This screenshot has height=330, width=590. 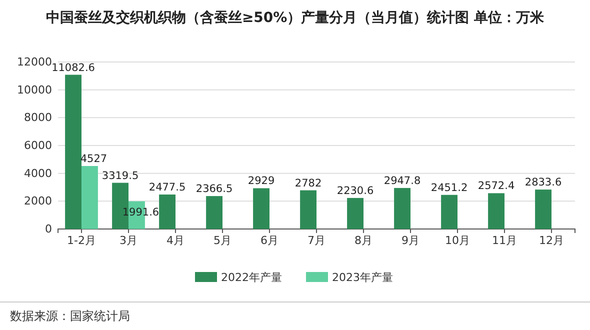 What do you see at coordinates (223, 240) in the screenshot?
I see `x-tick-label: 5月` at bounding box center [223, 240].